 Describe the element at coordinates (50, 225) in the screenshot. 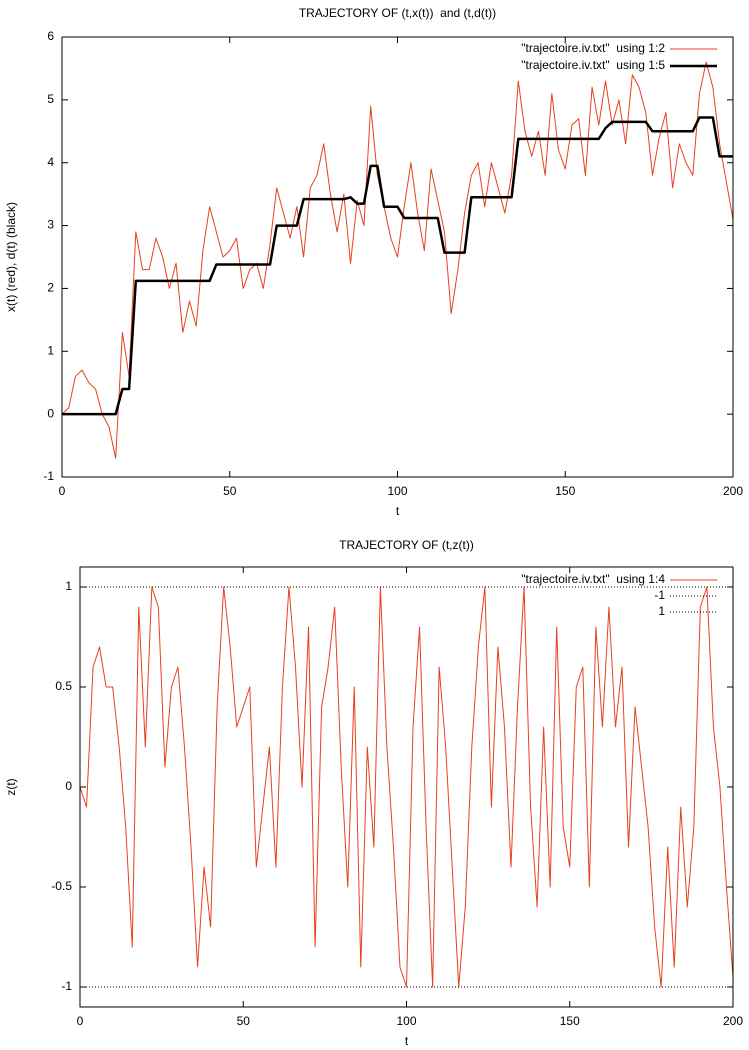

I see `y-tick-label: 3` at that location.